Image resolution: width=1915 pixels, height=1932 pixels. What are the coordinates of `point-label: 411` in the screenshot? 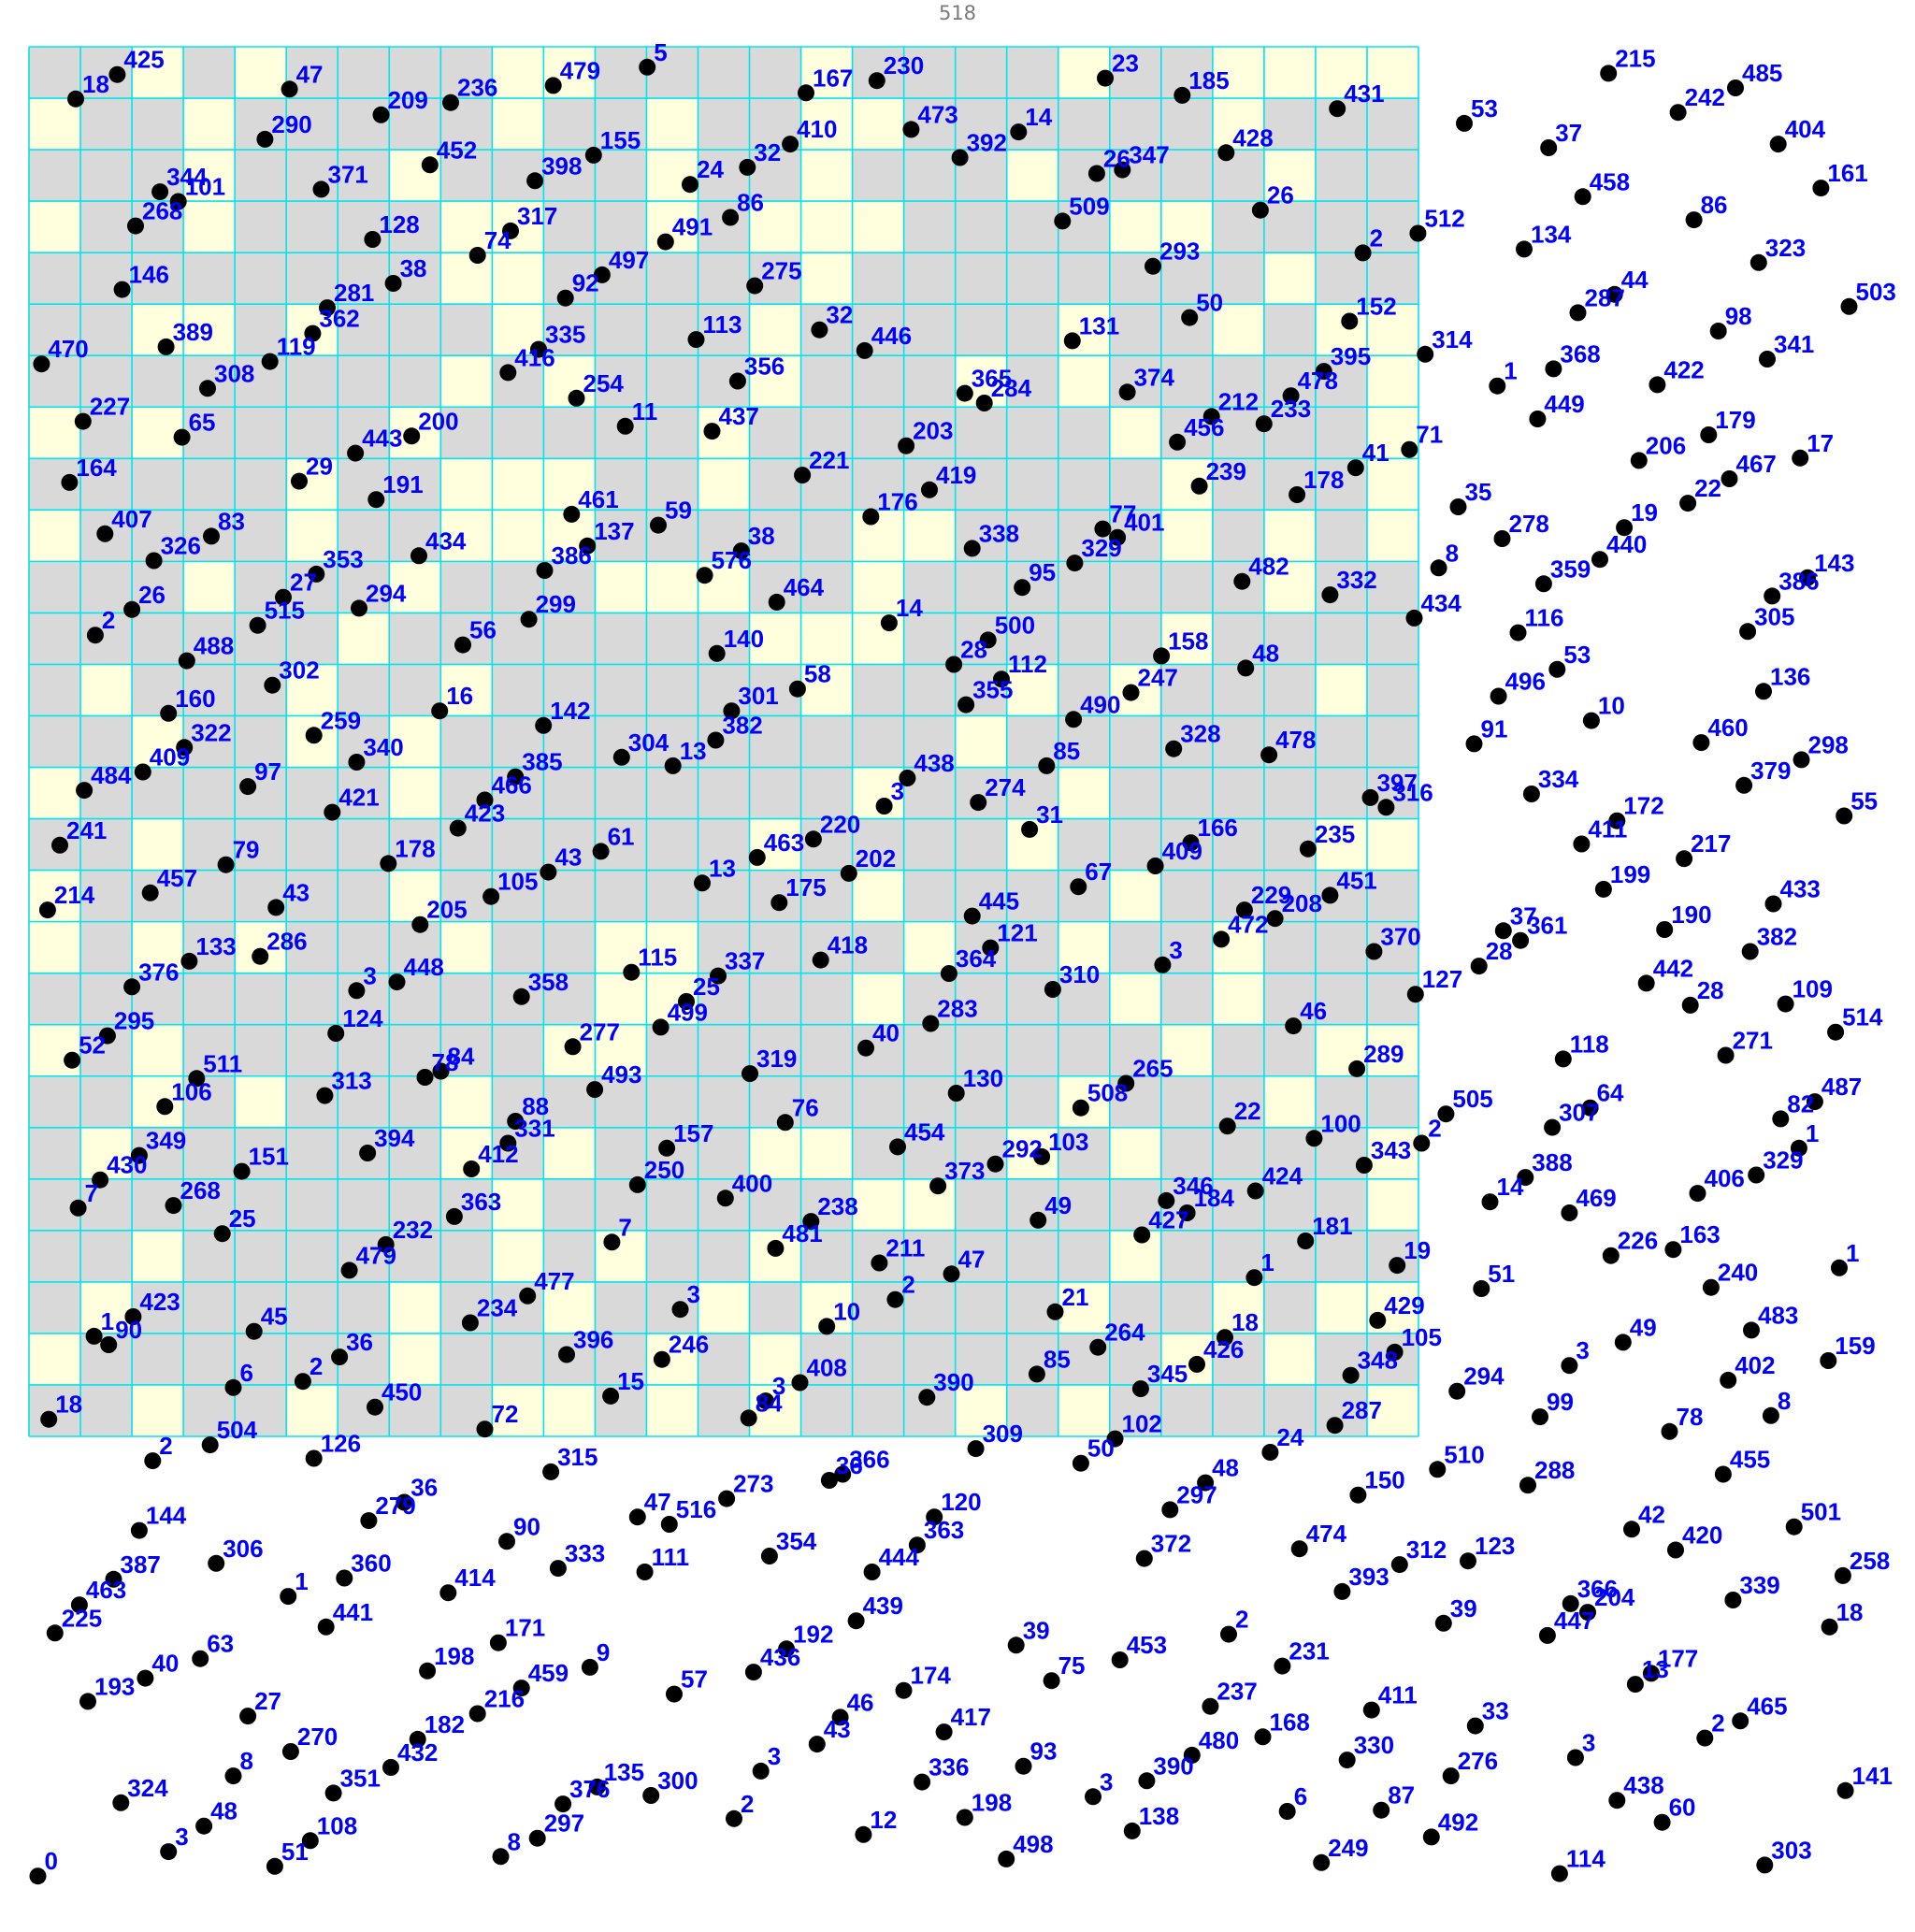 It's located at (1607, 829).